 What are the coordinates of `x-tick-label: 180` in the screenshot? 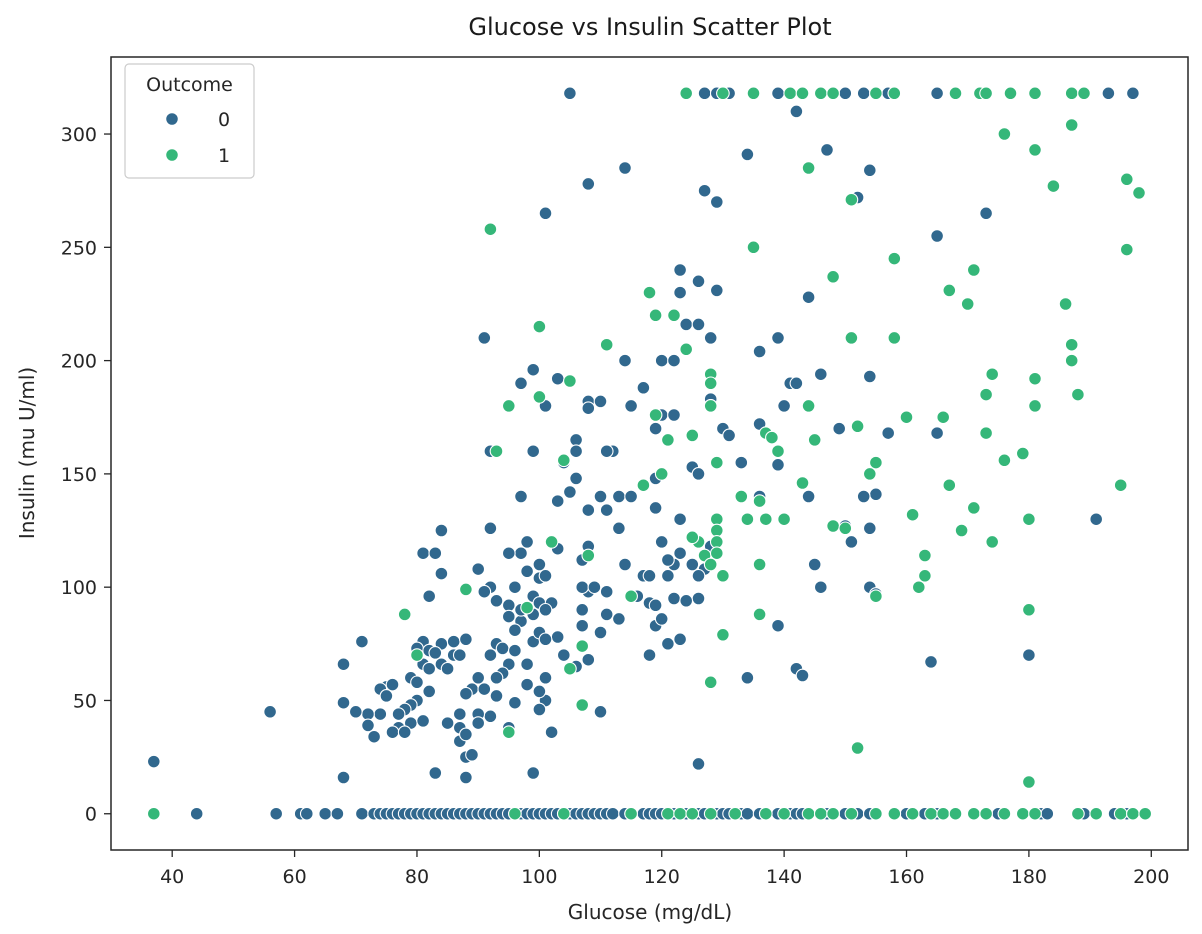 It's located at (1029, 877).